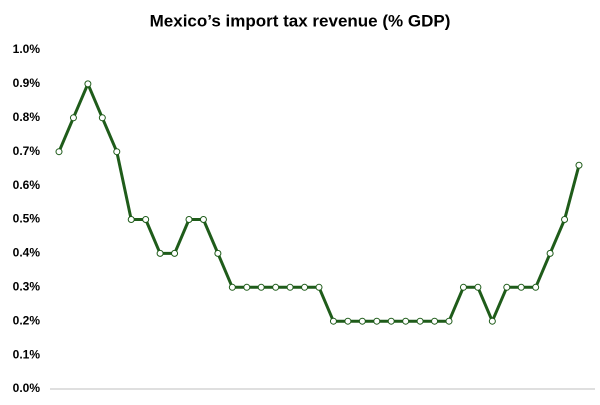 Image resolution: width=600 pixels, height=405 pixels. What do you see at coordinates (300, 20) in the screenshot?
I see `chart-title: Mexico’s import tax revenue (% GDP)` at bounding box center [300, 20].